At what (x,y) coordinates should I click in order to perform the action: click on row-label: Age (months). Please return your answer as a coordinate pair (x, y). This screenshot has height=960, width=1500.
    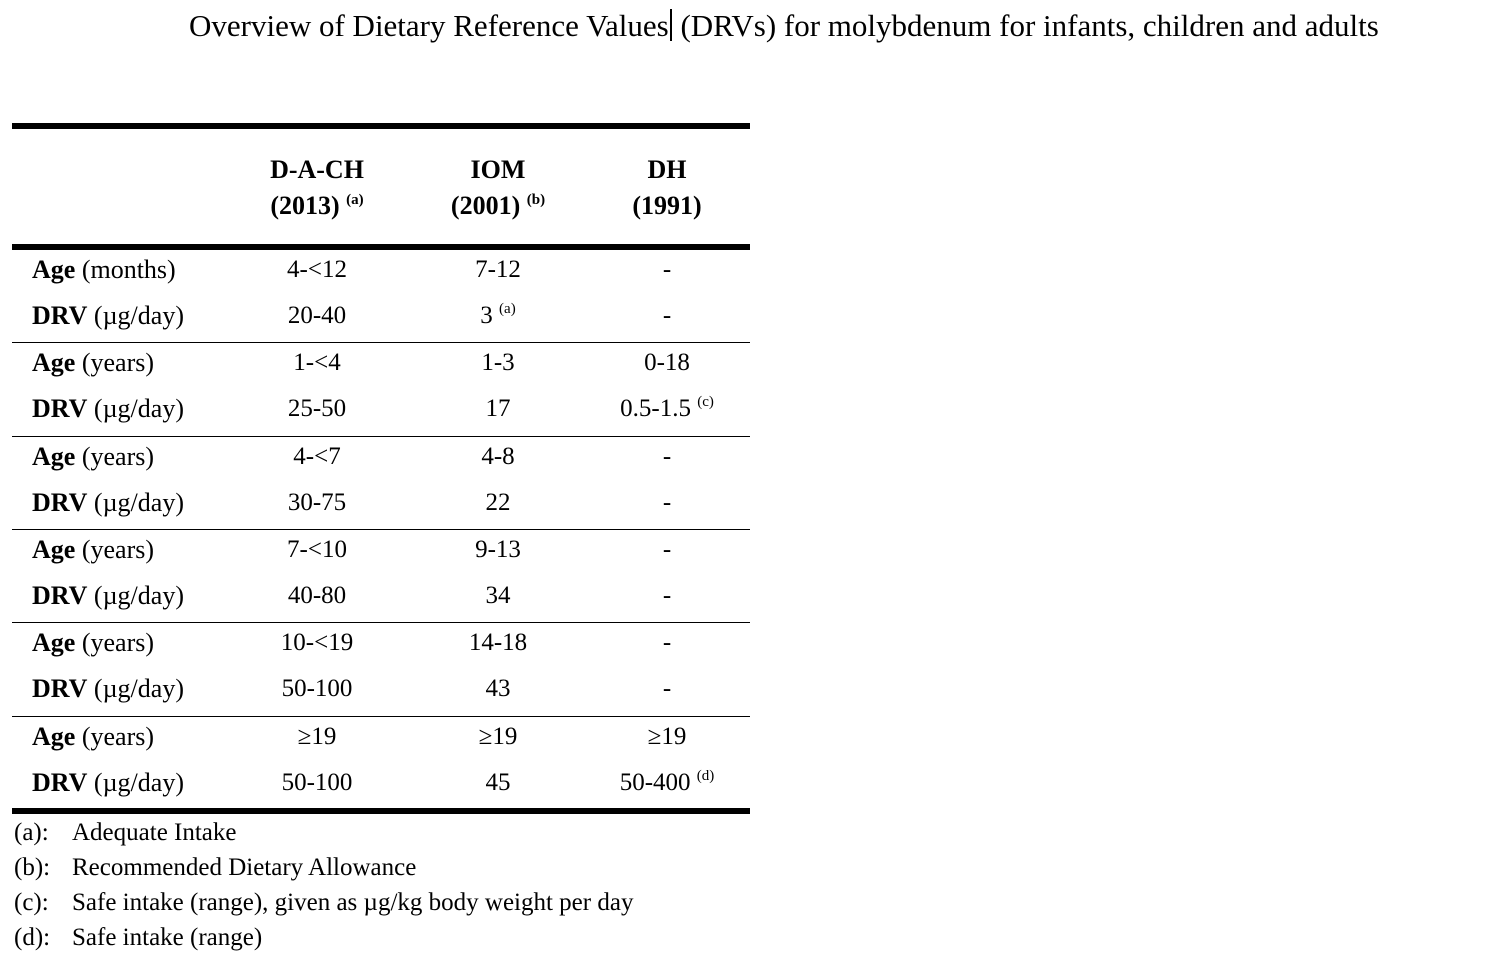
    Looking at the image, I should click on (104, 269).